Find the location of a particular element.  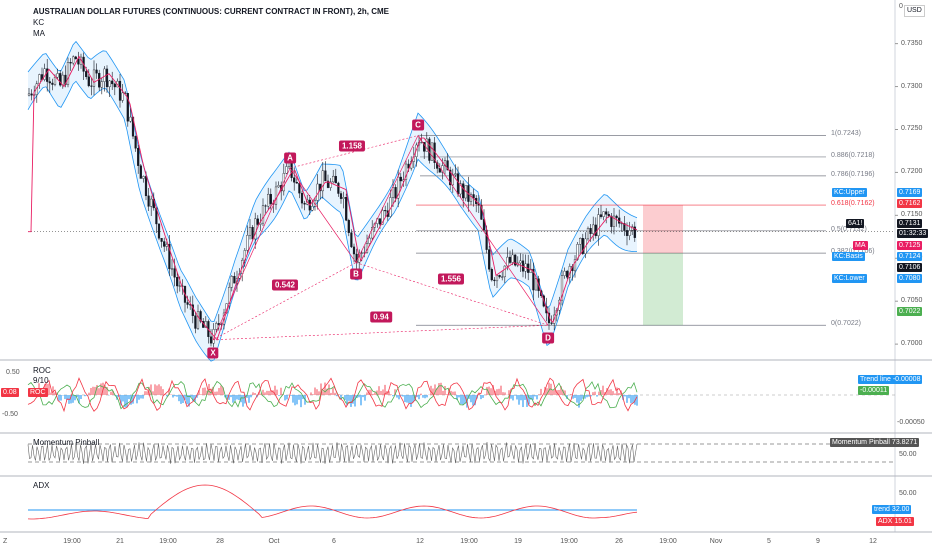

take-profit-zone is located at coordinates (663, 289).